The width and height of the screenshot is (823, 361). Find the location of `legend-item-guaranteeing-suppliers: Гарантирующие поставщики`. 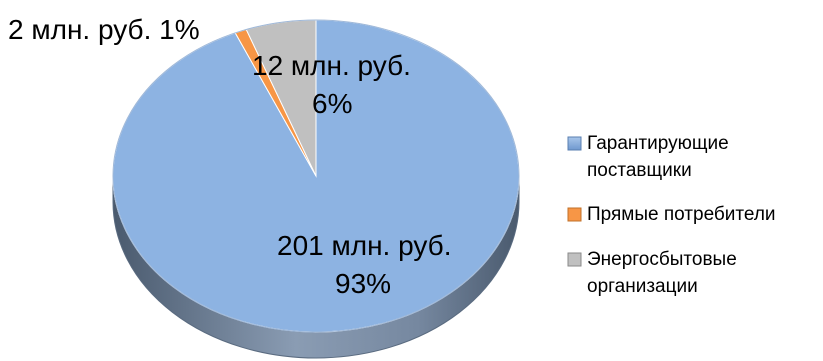

legend-item-guaranteeing-suppliers: Гарантирующие поставщики is located at coordinates (648, 157).